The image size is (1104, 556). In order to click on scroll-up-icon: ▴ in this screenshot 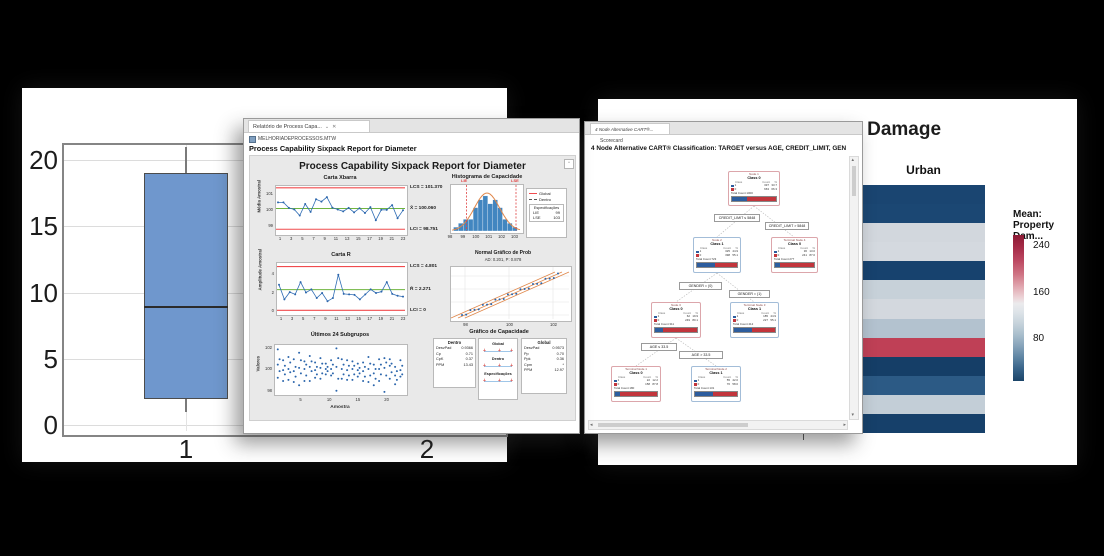, I will do `click(853, 160)`.